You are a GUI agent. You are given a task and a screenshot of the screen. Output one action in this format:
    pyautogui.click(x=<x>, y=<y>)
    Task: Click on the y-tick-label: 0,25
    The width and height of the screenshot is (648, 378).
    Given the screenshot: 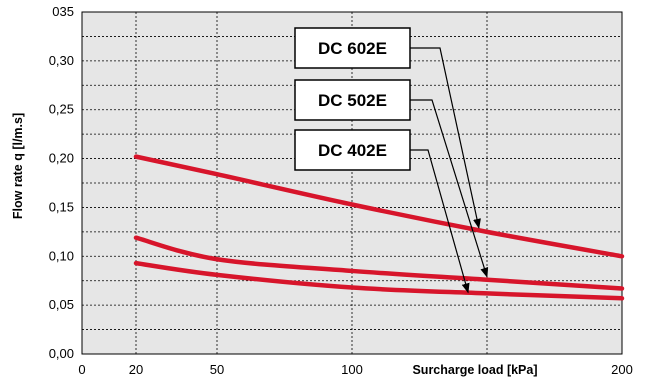 What is the action you would take?
    pyautogui.click(x=61, y=109)
    